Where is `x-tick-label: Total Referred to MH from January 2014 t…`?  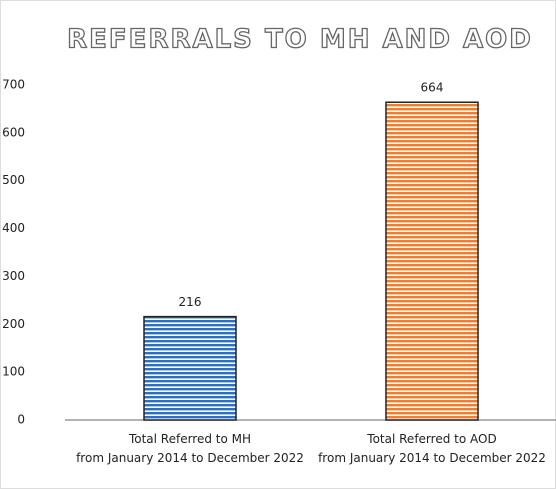 x-tick-label: Total Referred to MH from January 2014 t… is located at coordinates (190, 448).